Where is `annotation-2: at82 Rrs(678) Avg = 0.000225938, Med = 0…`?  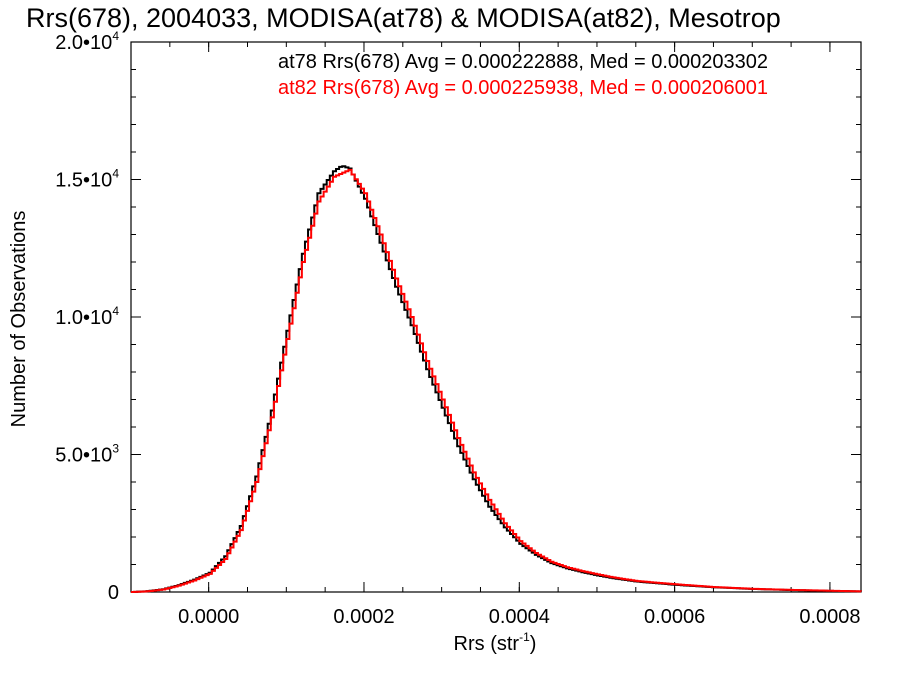
annotation-2: at82 Rrs(678) Avg = 0.000225938, Med = 0… is located at coordinates (523, 88).